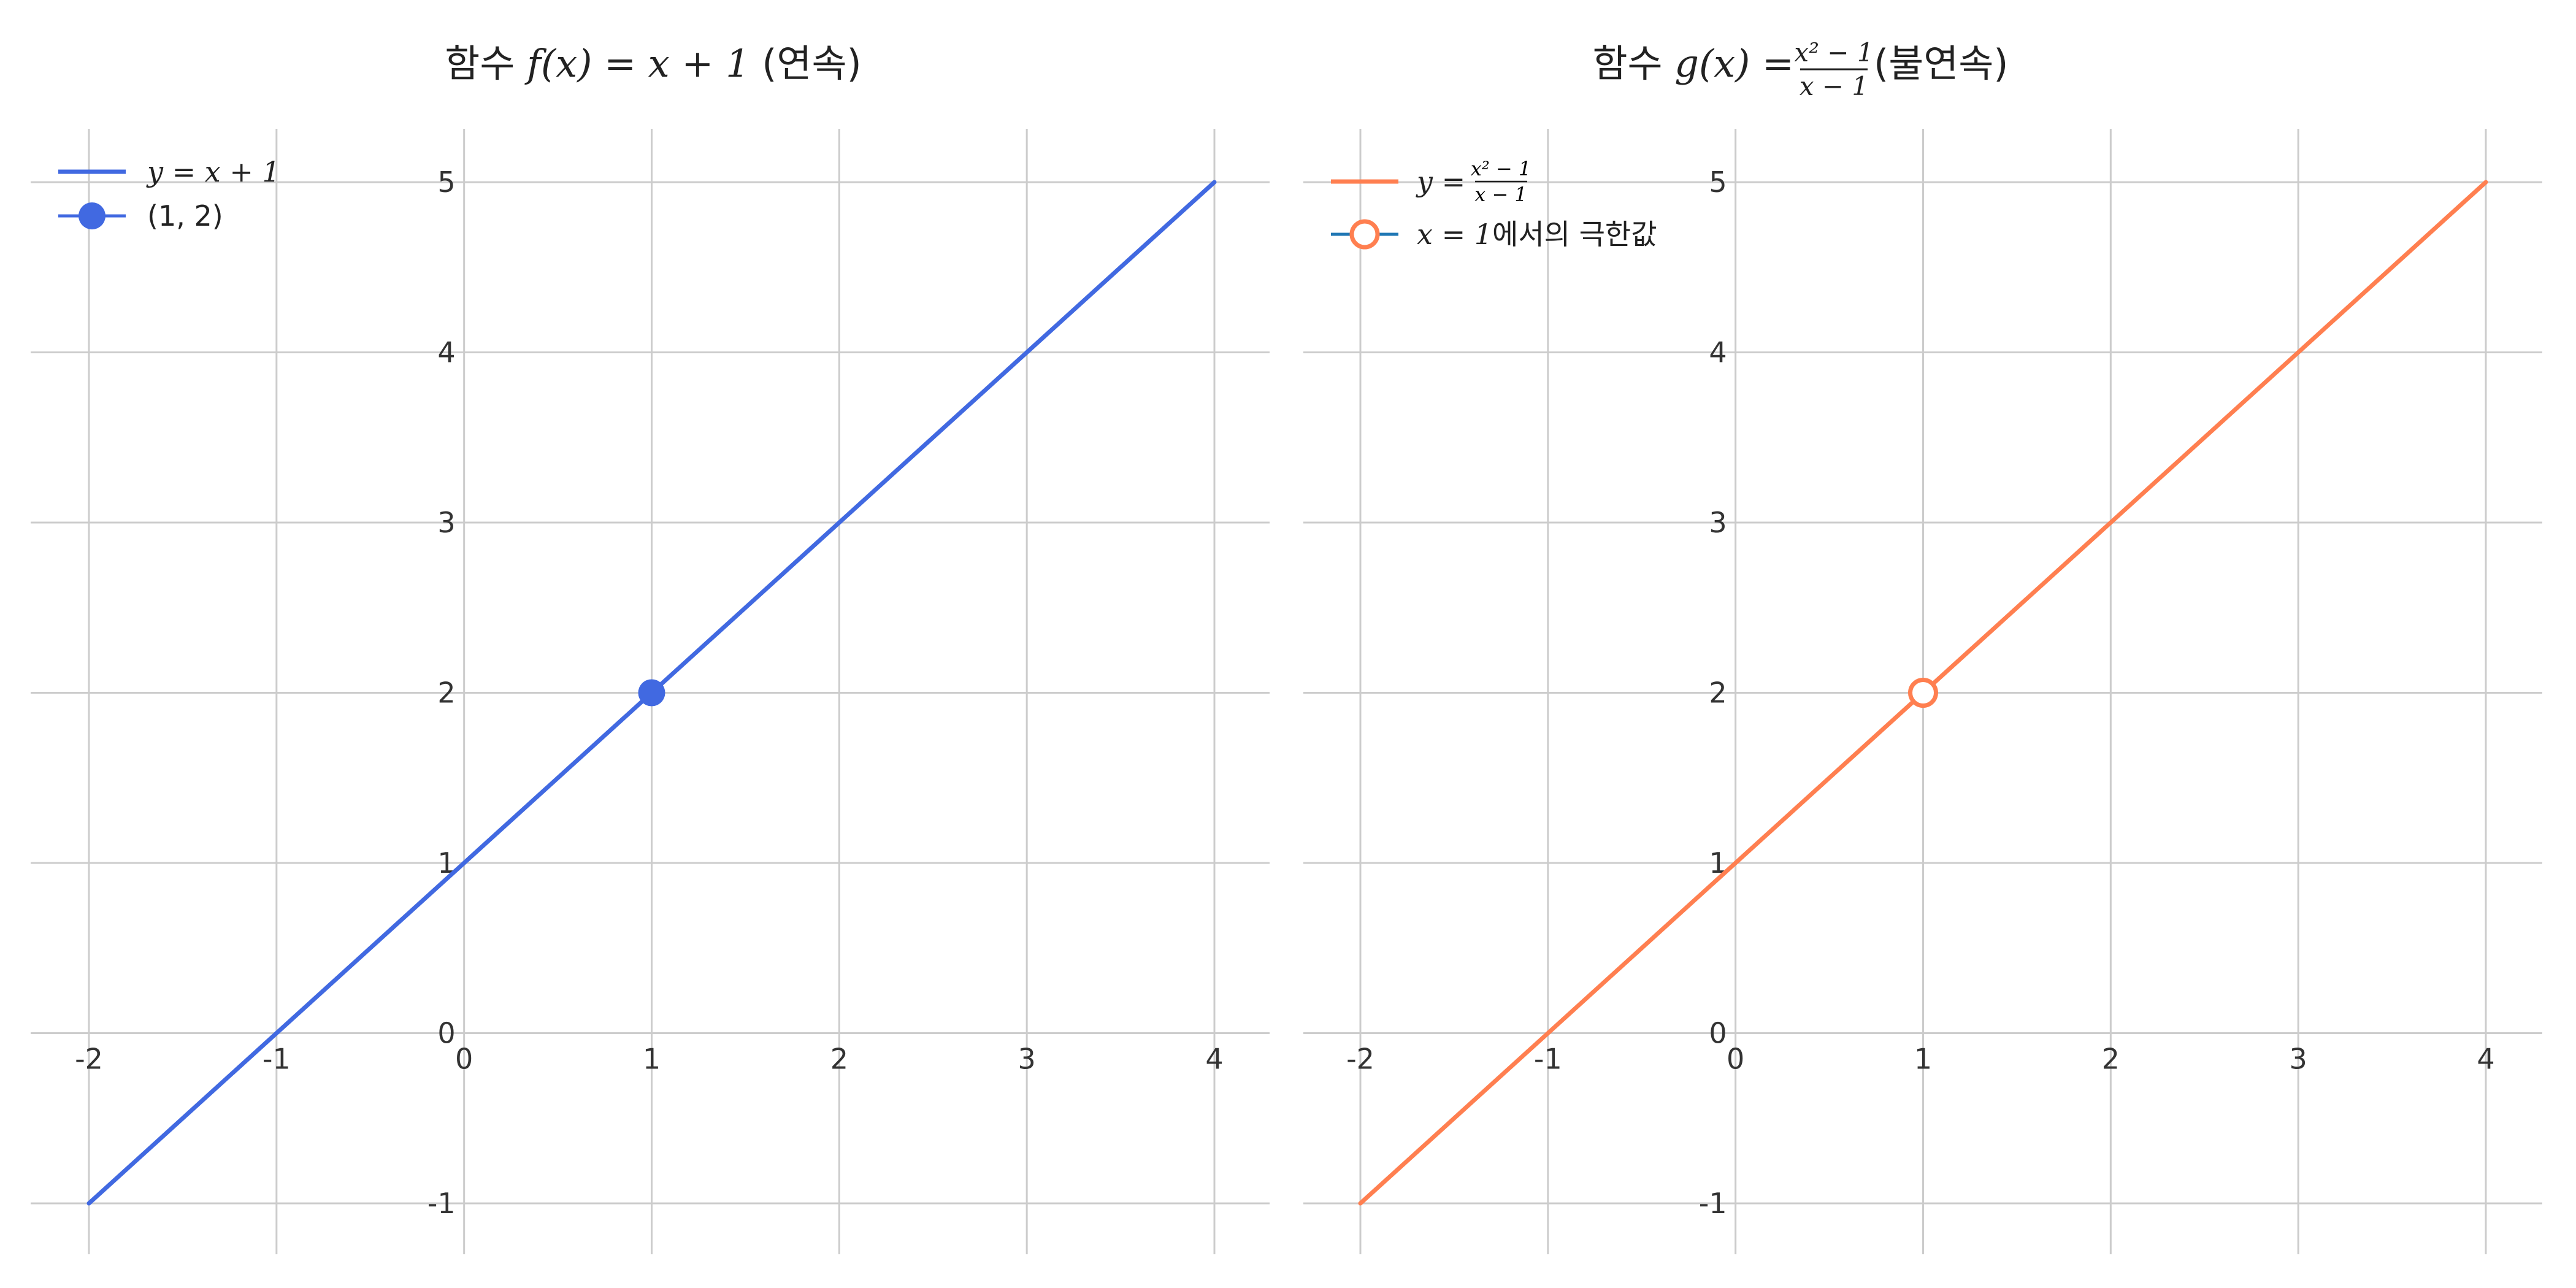 This screenshot has width=2576, height=1288. Describe the element at coordinates (169, 193) in the screenshot. I see `legend-left: y = x + 1 (1, 2)` at that location.